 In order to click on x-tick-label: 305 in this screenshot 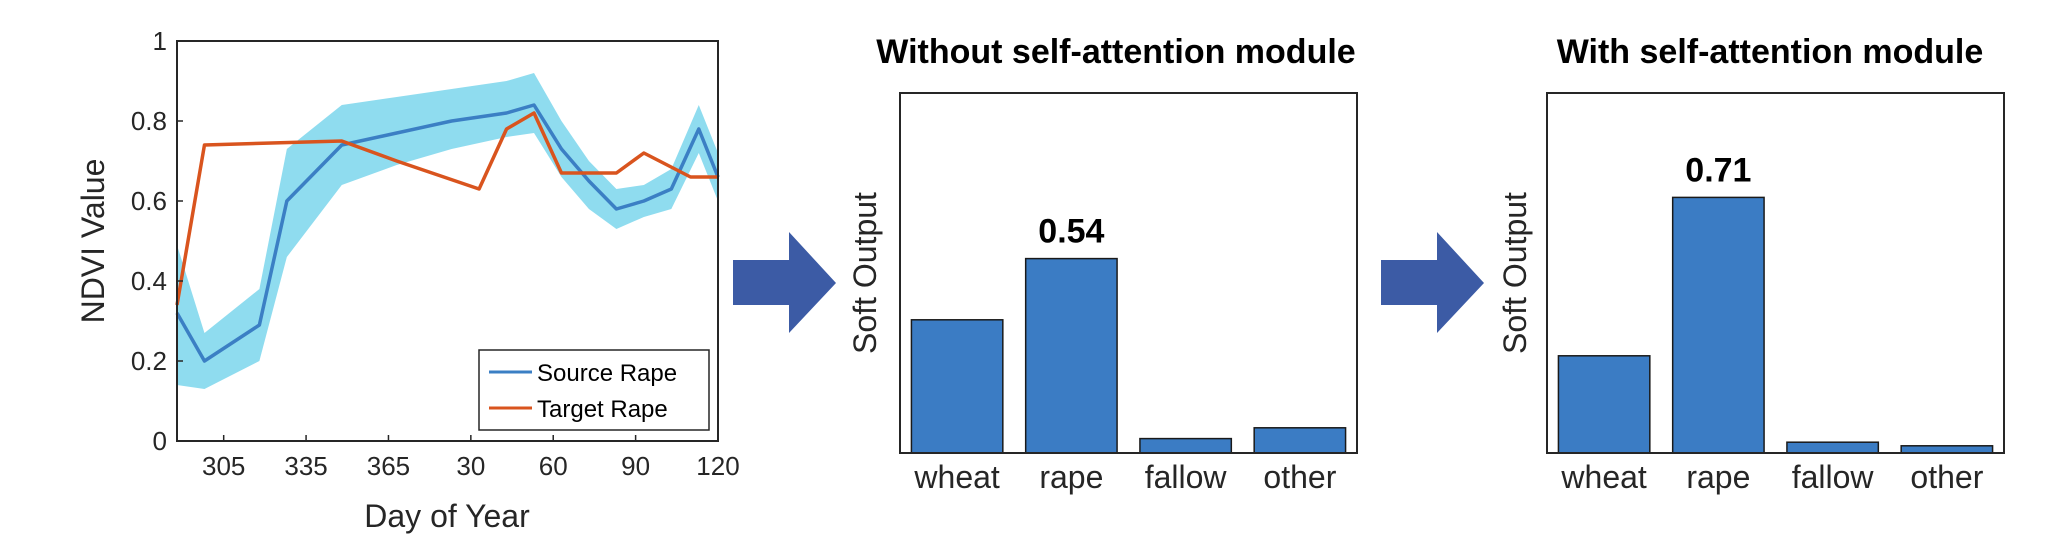, I will do `click(223, 466)`.